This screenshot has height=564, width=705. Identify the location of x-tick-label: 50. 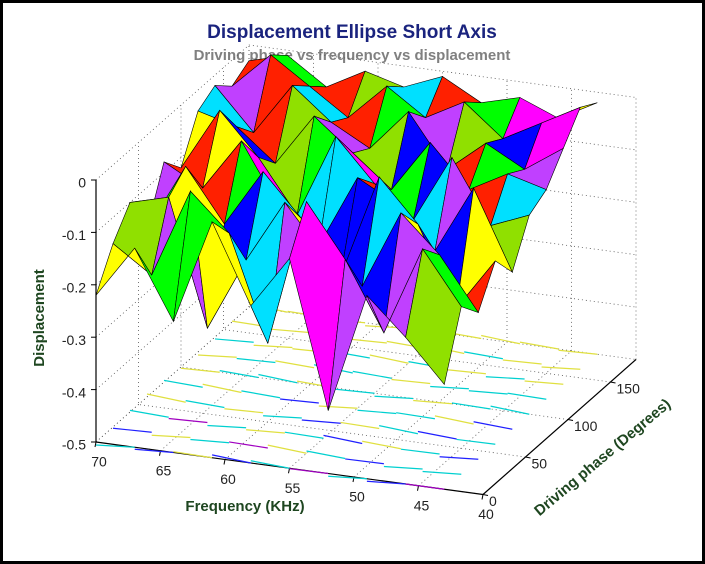
(357, 497).